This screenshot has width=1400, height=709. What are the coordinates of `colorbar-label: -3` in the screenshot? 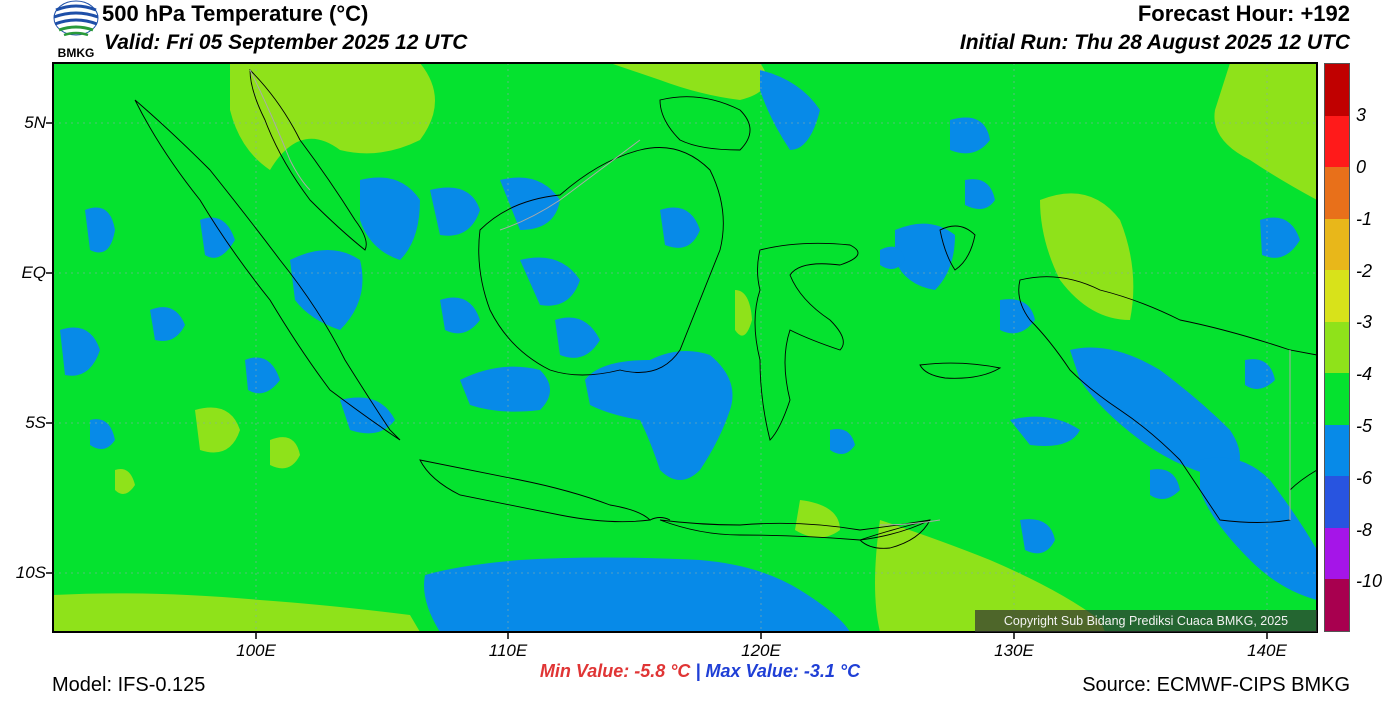 It's located at (1364, 322).